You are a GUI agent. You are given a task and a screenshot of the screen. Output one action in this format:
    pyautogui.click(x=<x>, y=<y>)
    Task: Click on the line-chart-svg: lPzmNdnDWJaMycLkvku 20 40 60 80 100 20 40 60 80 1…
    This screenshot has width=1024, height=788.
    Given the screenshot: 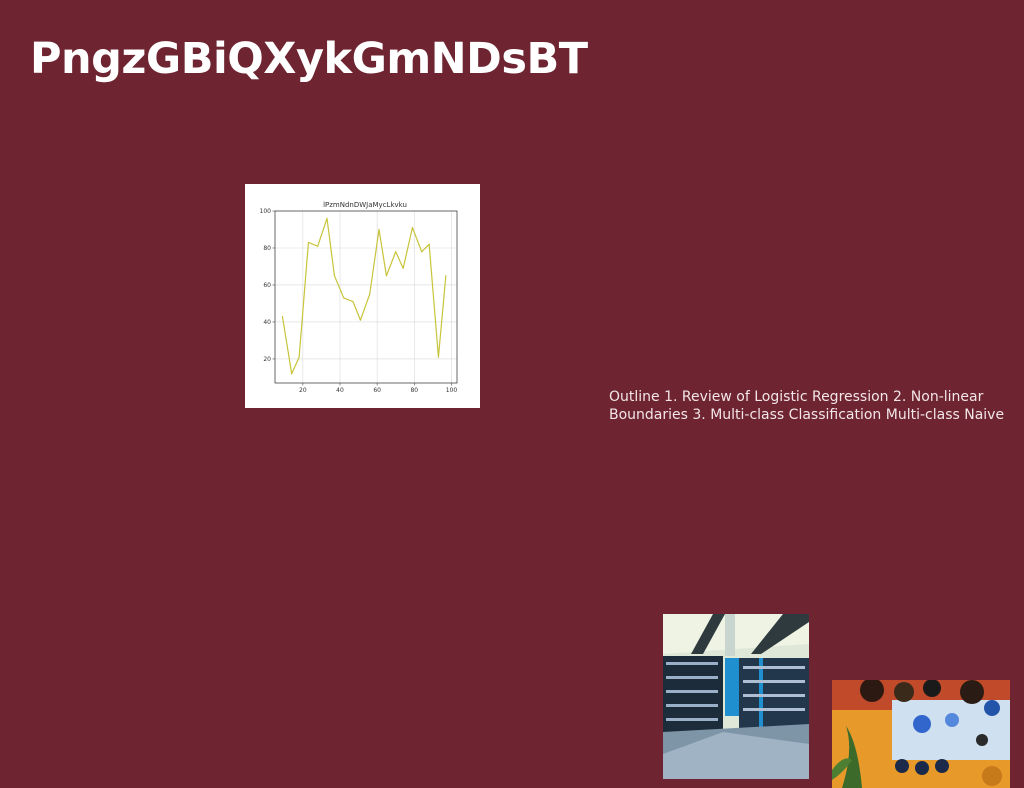 What is the action you would take?
    pyautogui.click(x=359, y=297)
    